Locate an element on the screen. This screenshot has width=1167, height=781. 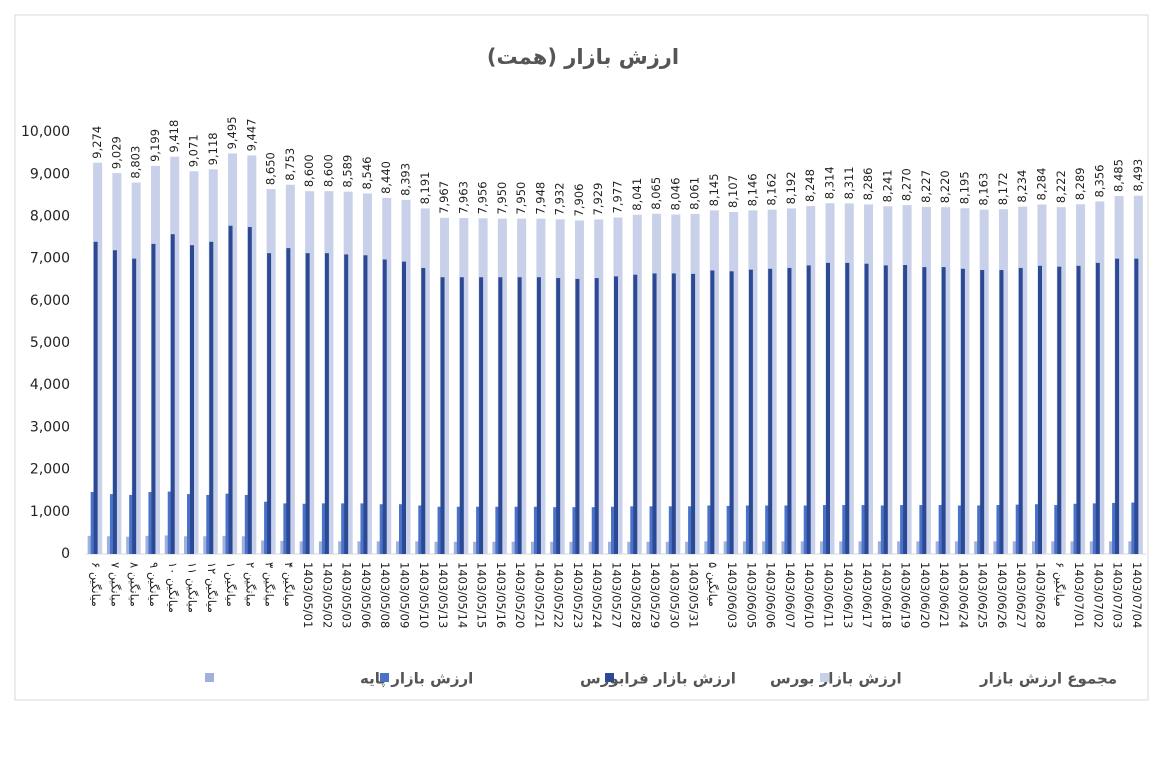
value-label: 9,118 is located at coordinates (213, 148).